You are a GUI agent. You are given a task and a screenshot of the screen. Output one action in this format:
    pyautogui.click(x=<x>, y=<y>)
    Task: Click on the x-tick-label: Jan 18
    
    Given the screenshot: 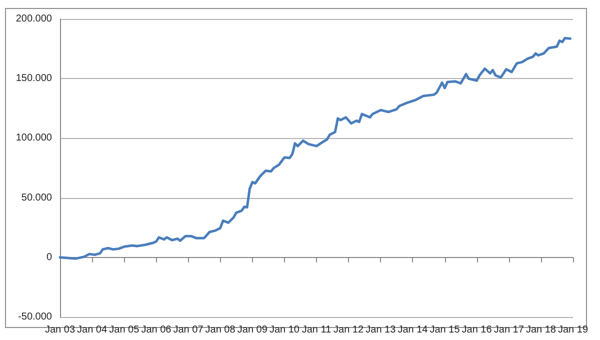 What is the action you would take?
    pyautogui.click(x=541, y=330)
    